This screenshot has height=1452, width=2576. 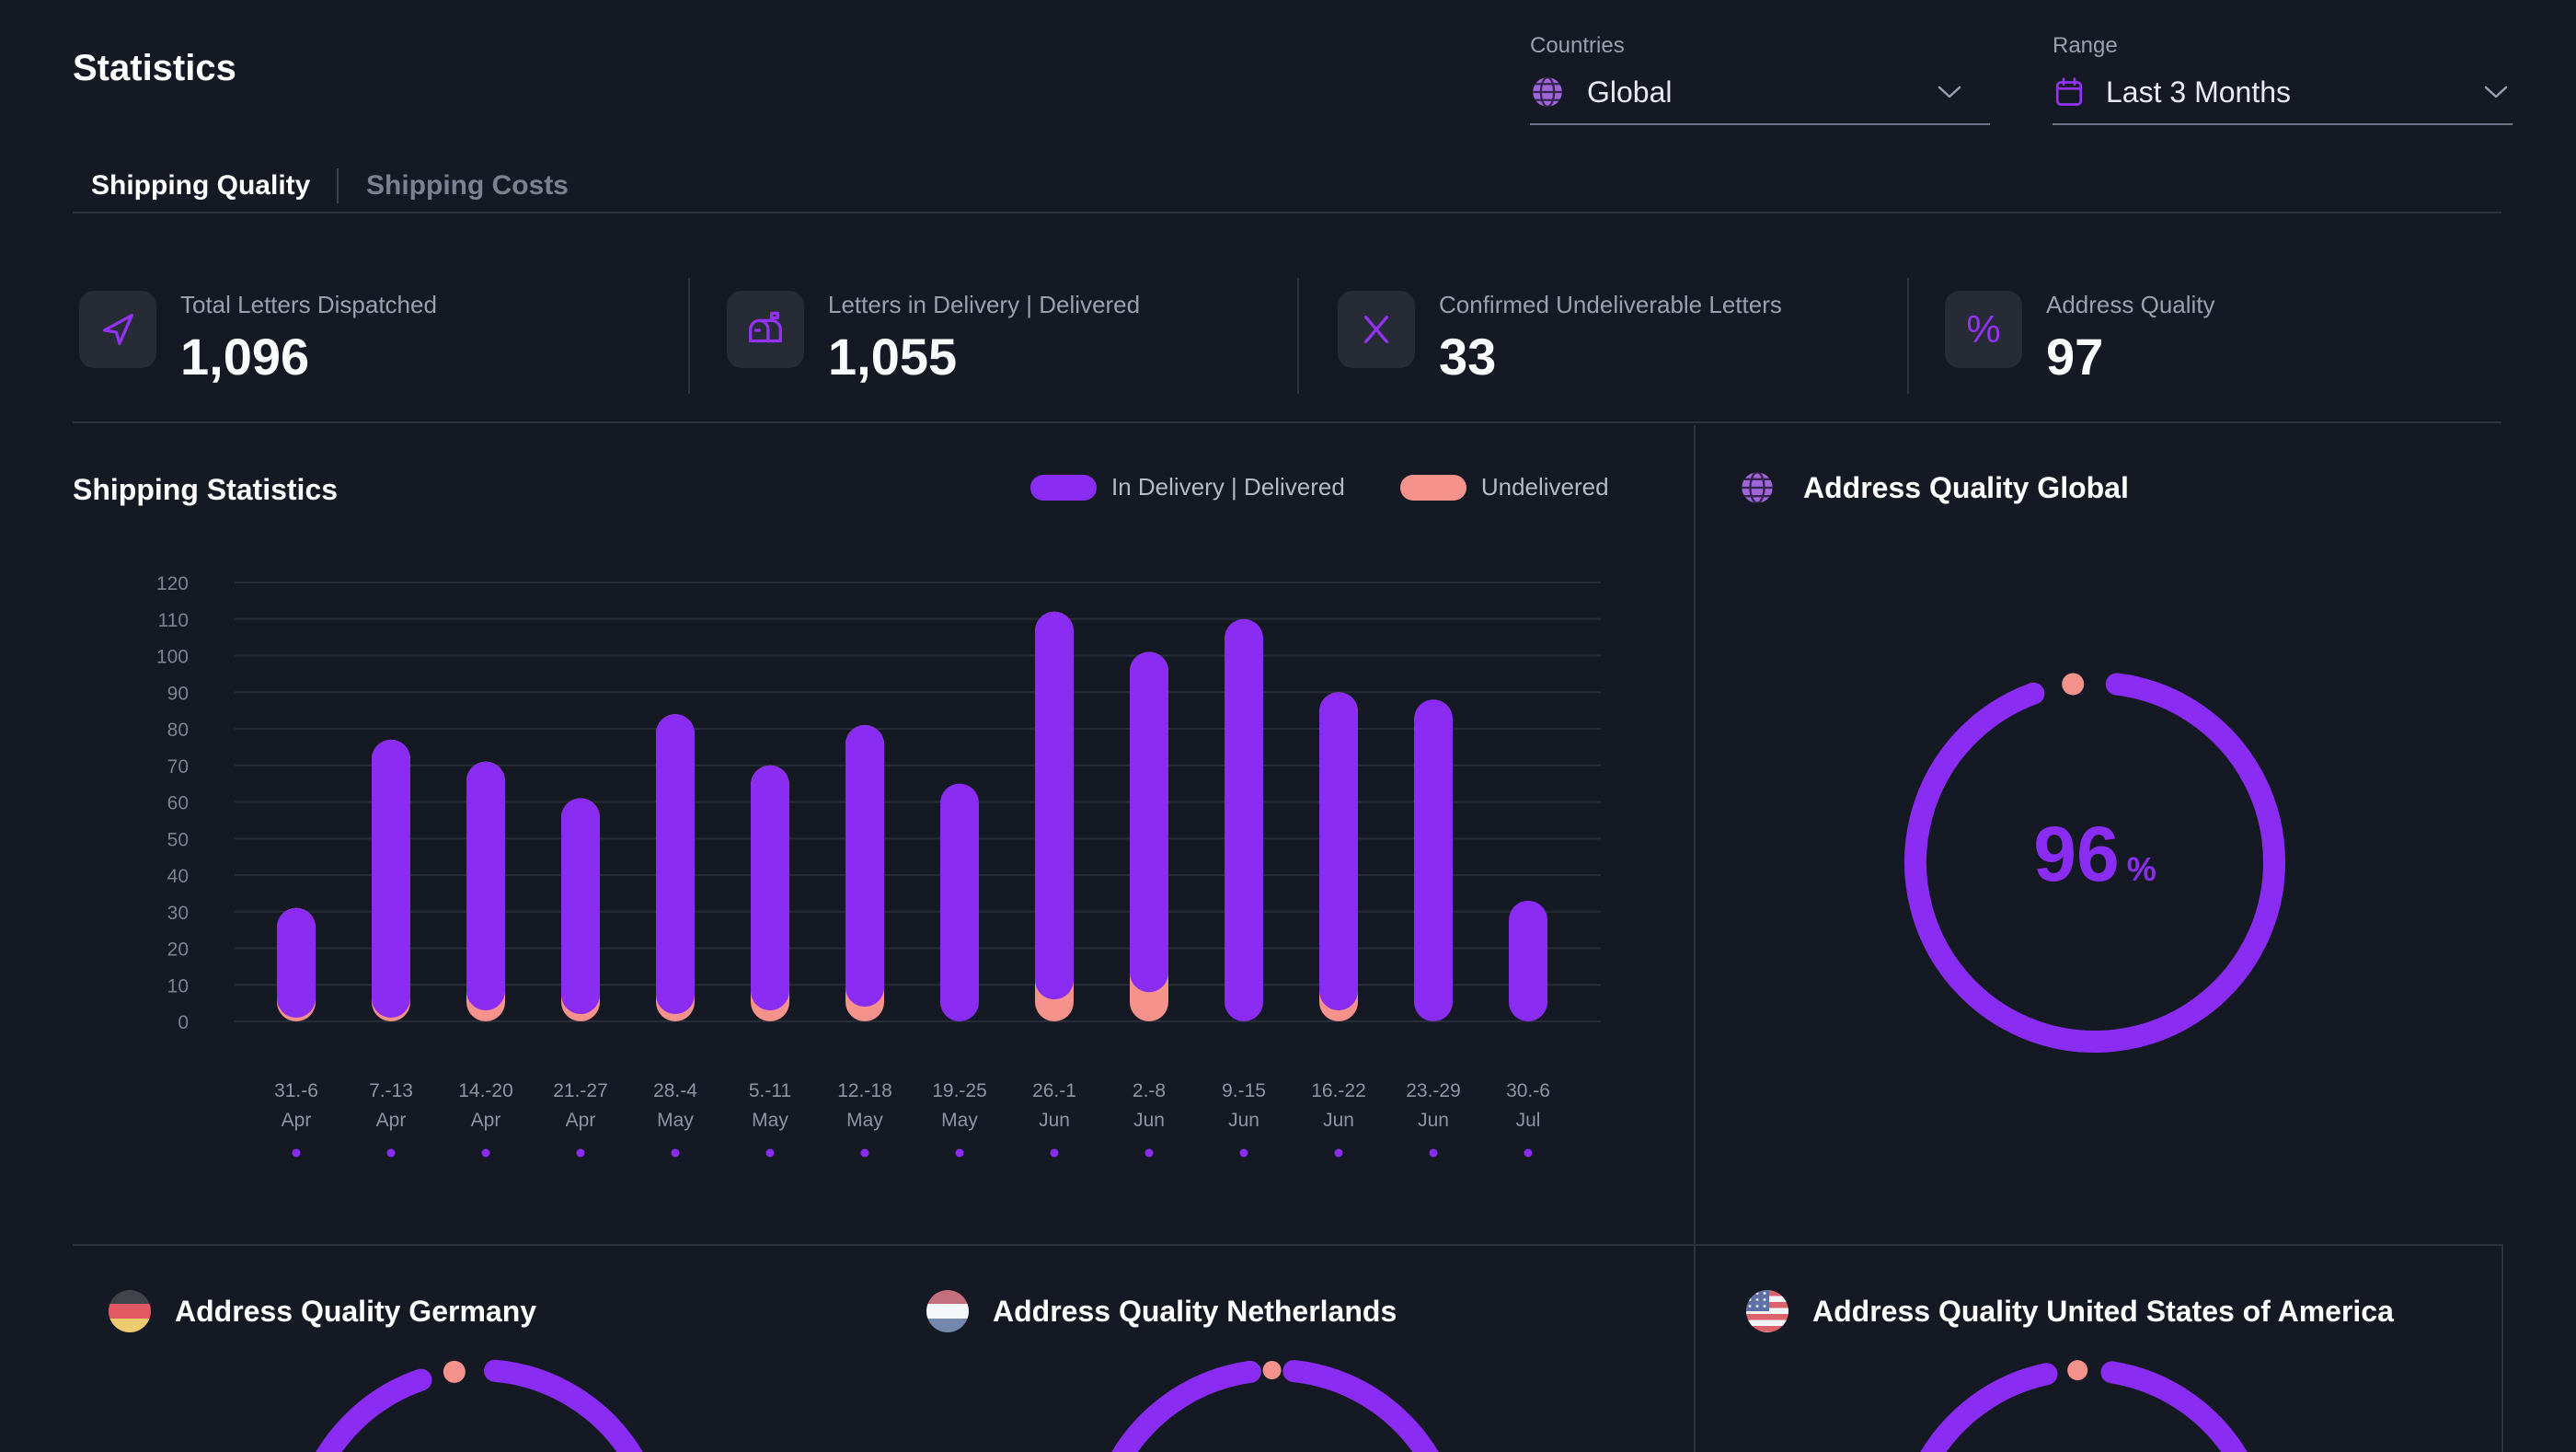 I want to click on address-quality-netherlands-header: Address Quality Netherlands, so click(x=1161, y=1311).